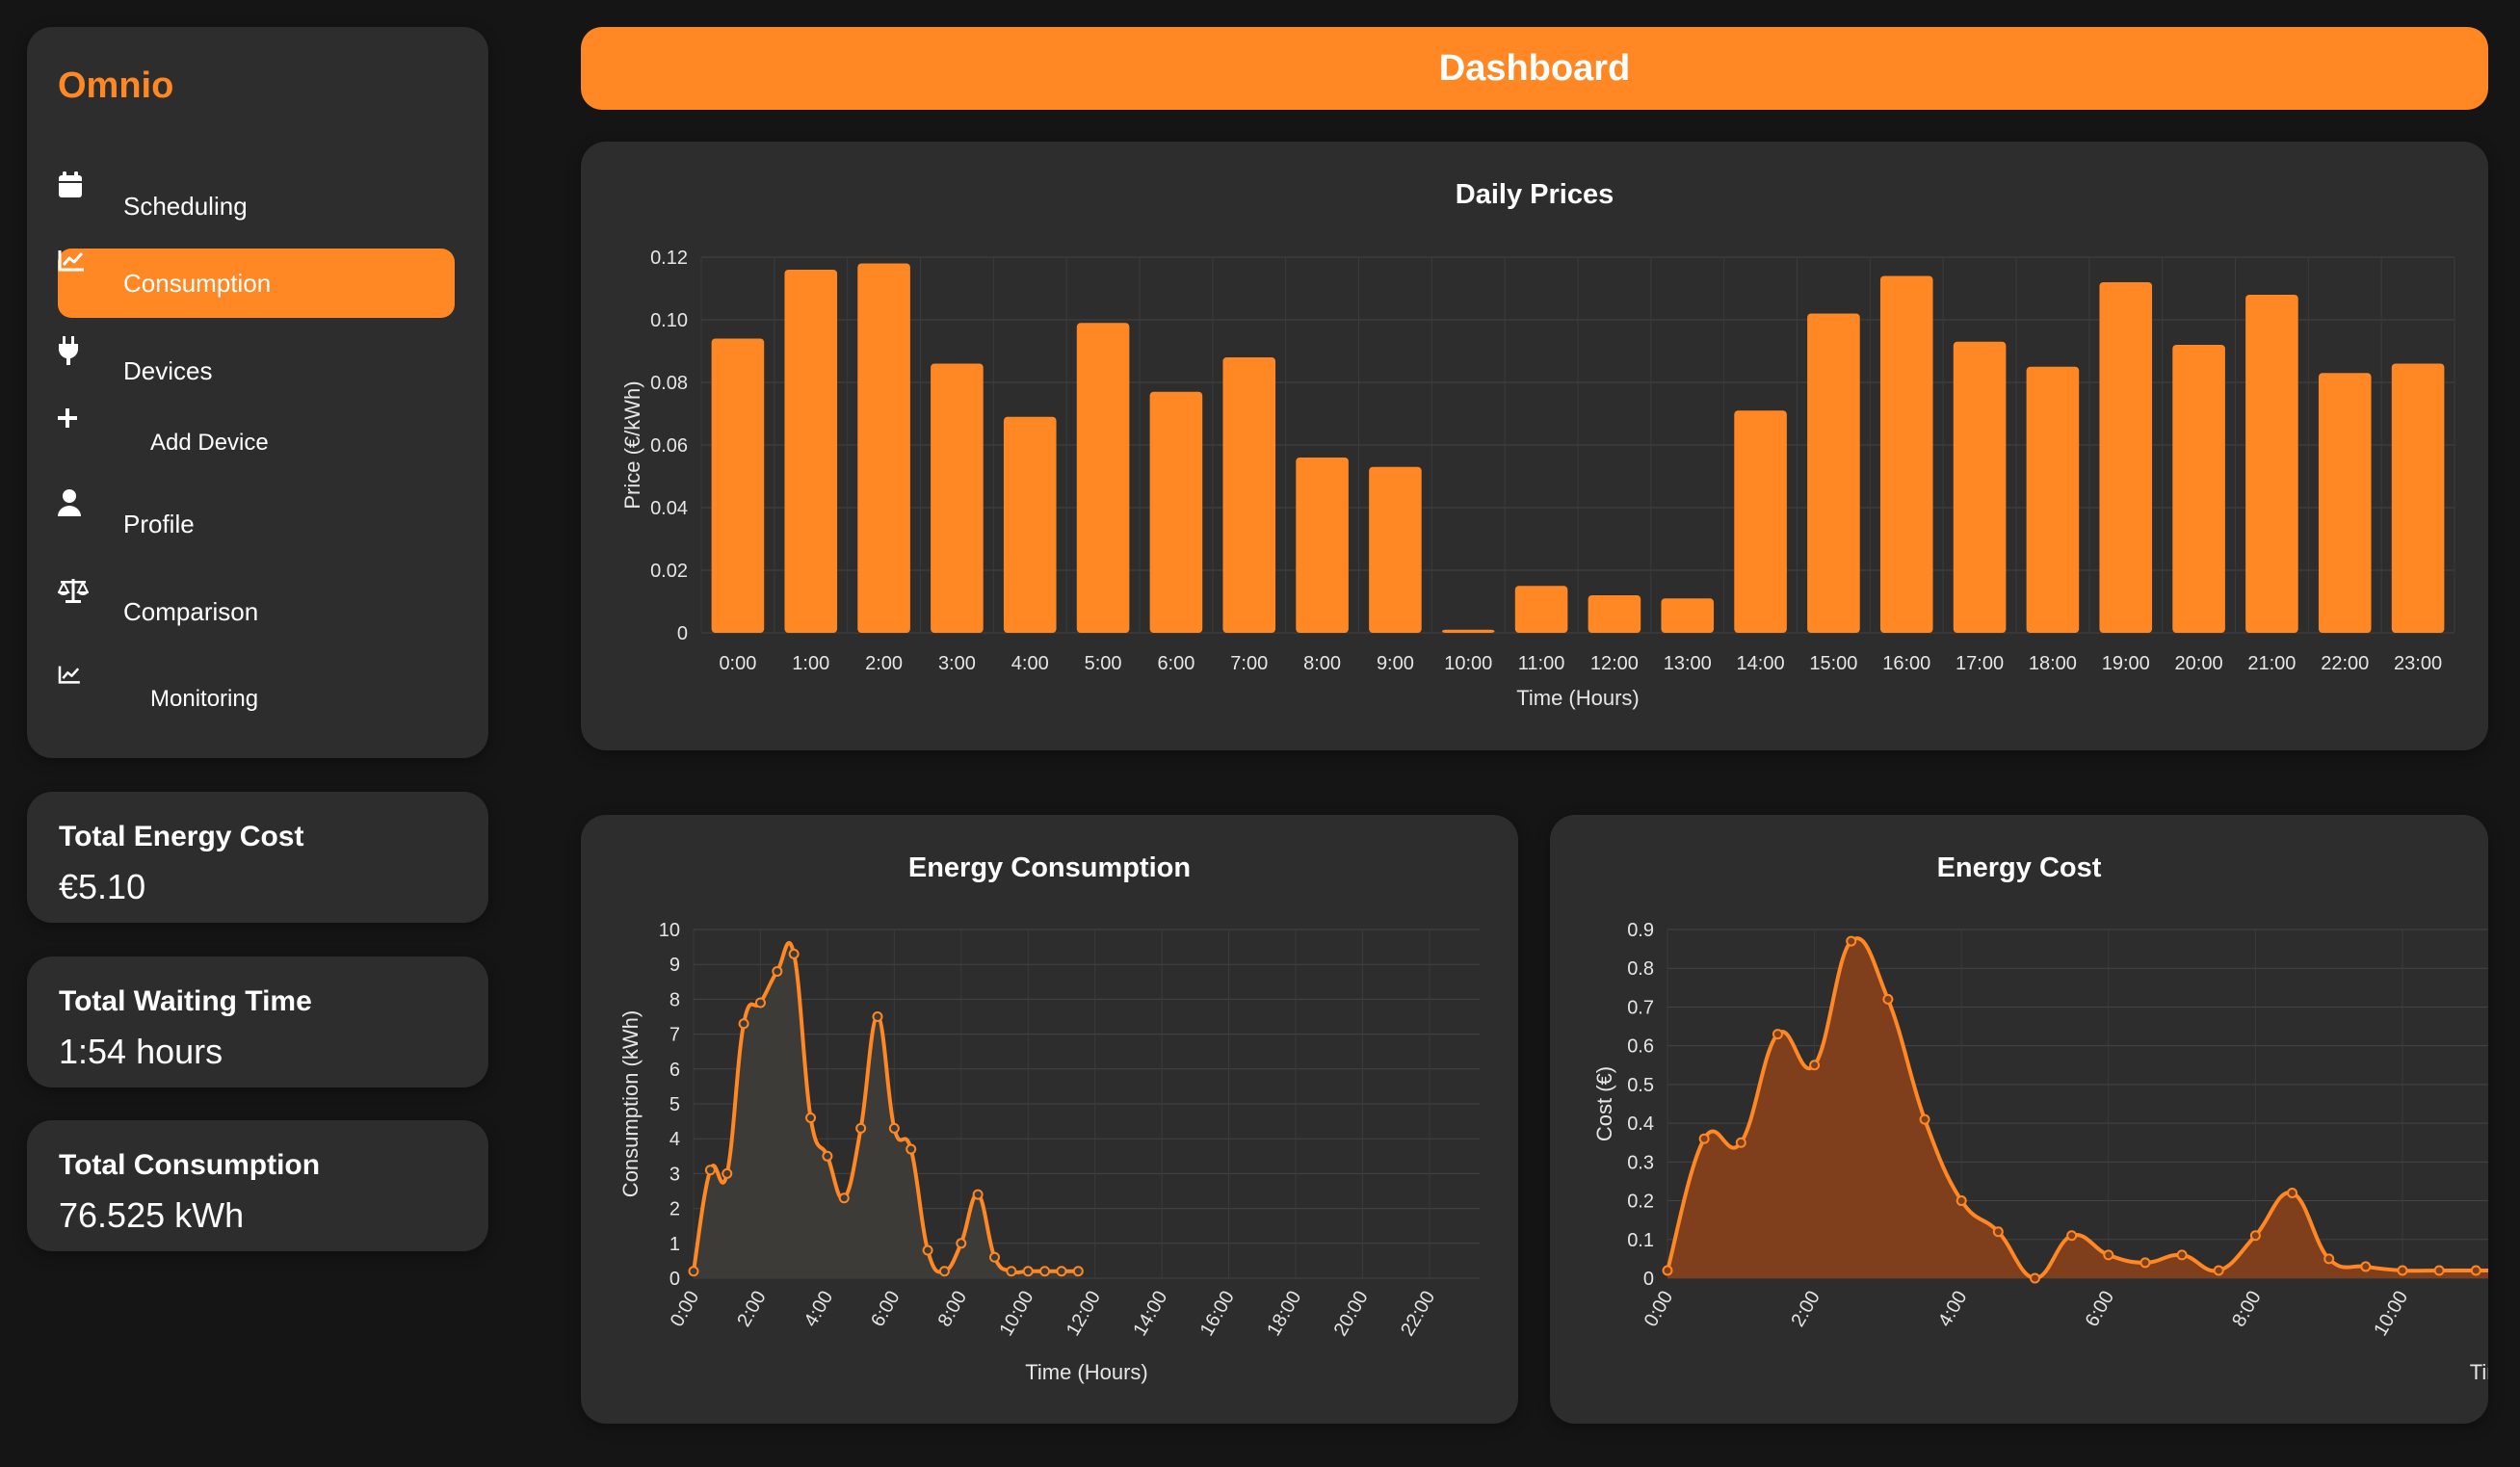 Image resolution: width=2520 pixels, height=1467 pixels. What do you see at coordinates (81, 196) in the screenshot?
I see `calendar-icon` at bounding box center [81, 196].